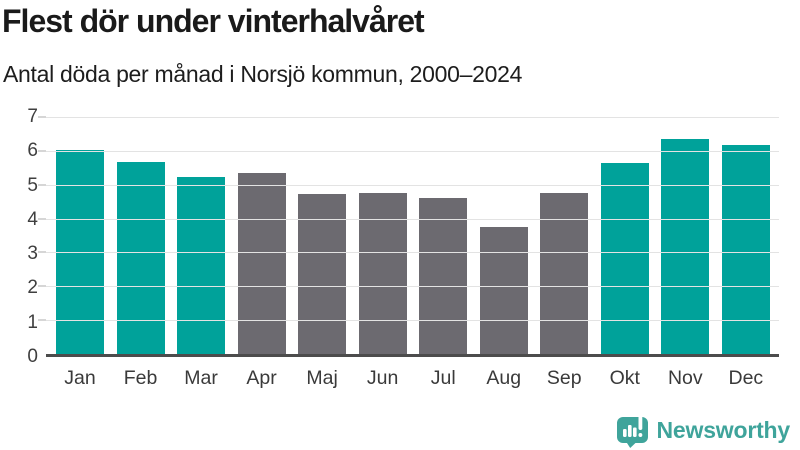  I want to click on y-tick-label: 0, so click(32, 356).